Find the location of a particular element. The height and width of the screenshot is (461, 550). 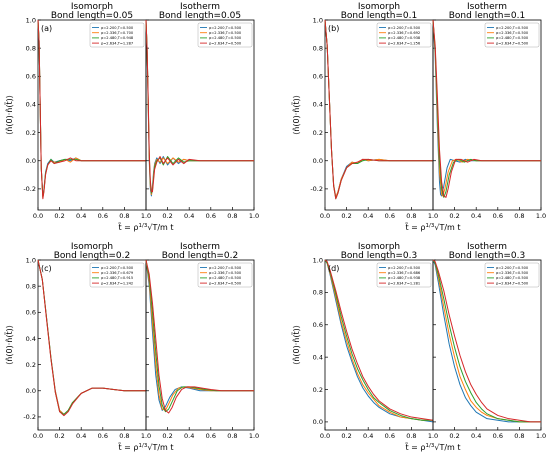

legend-entry: ρ=2.336,T=0.700 is located at coordinates (117, 33).